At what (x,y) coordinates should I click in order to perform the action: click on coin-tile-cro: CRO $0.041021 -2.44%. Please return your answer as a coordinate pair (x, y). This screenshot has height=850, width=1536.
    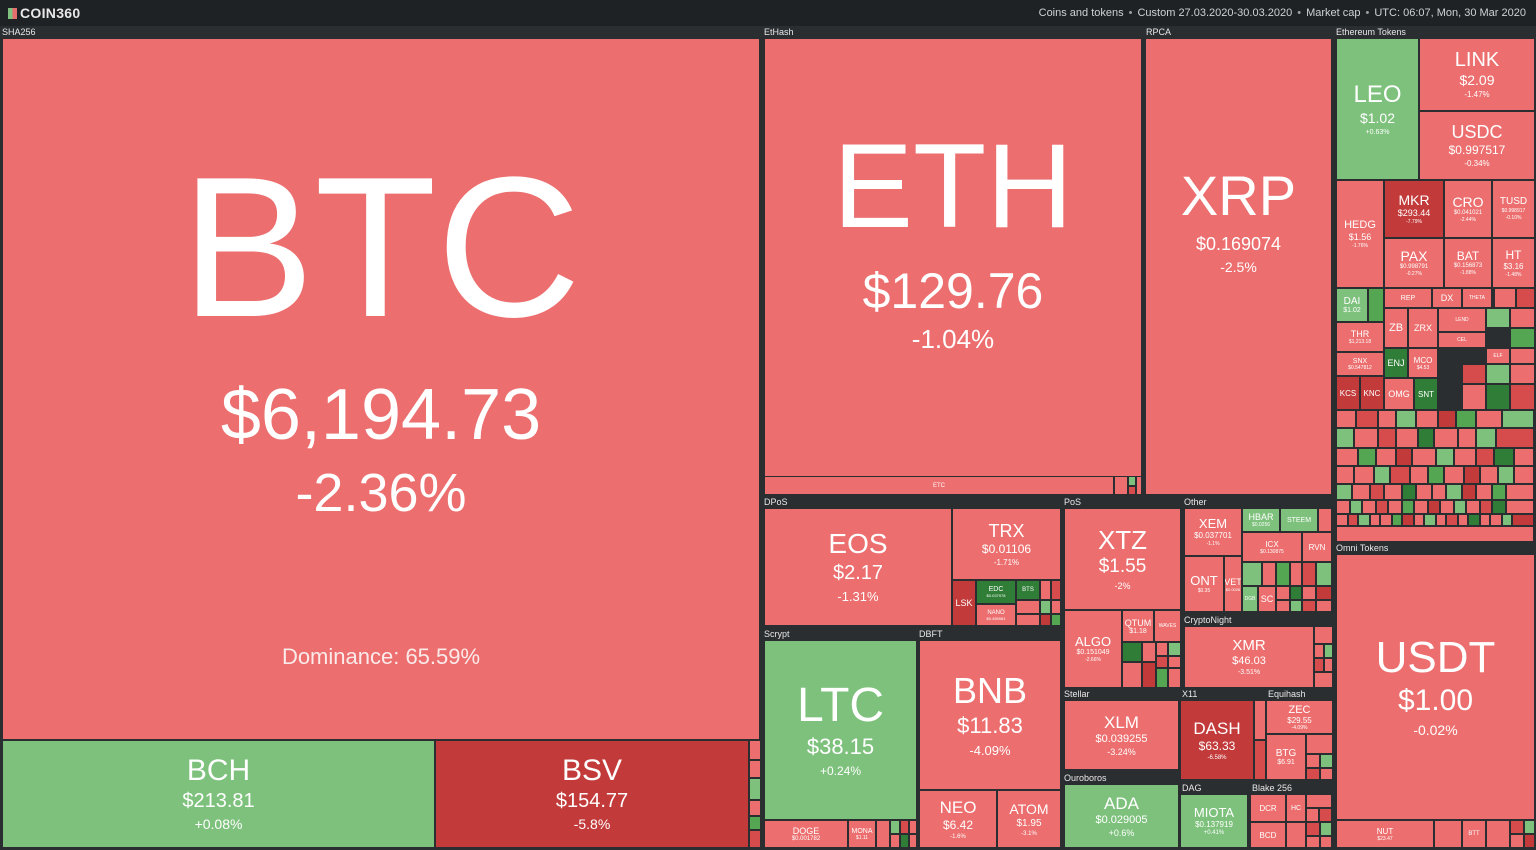
    Looking at the image, I should click on (1468, 209).